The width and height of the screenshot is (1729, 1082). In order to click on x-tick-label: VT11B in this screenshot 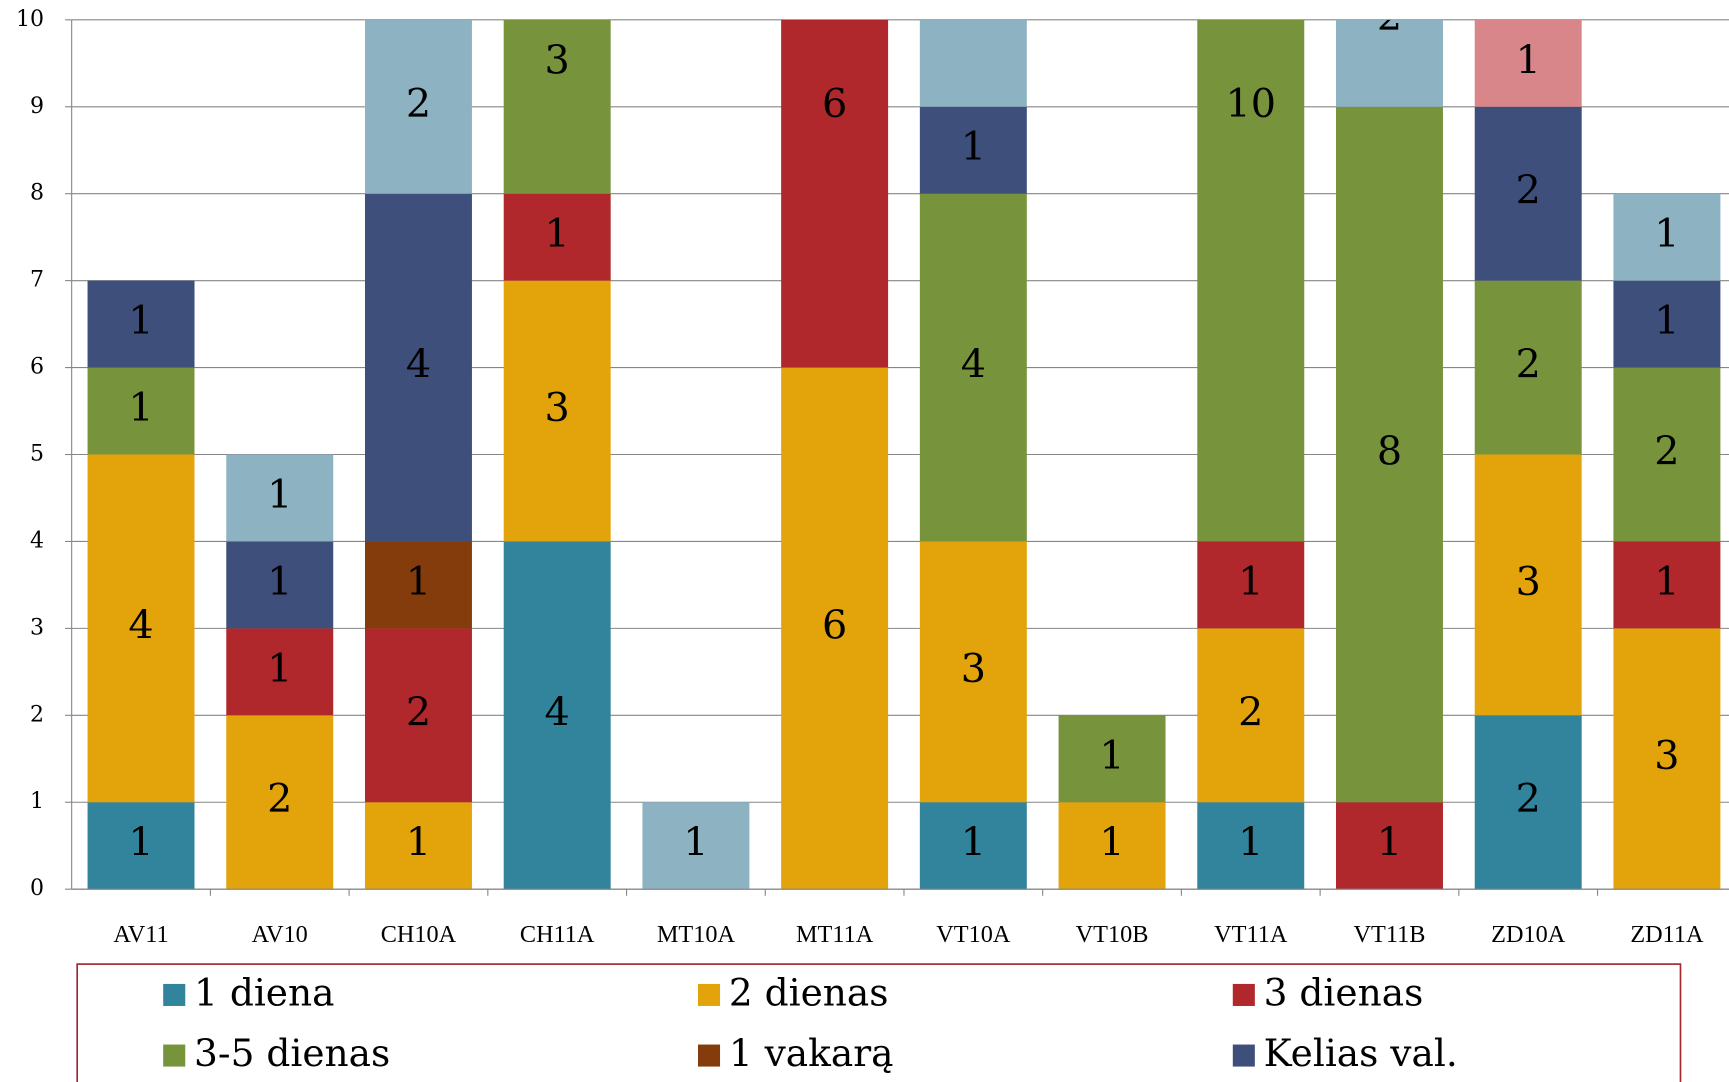, I will do `click(1390, 934)`.